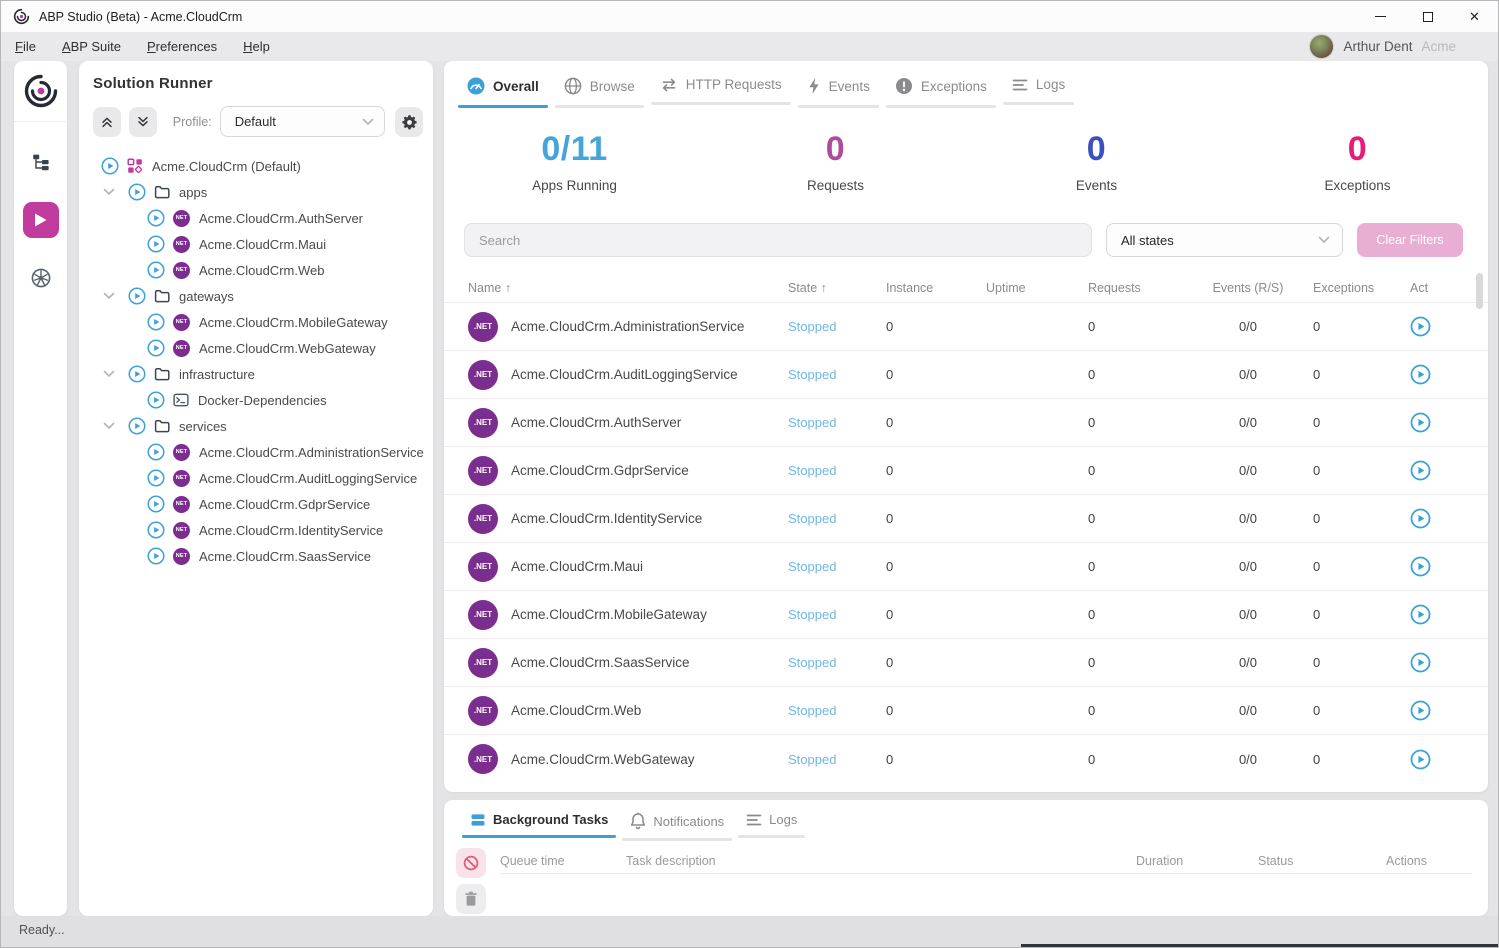  What do you see at coordinates (409, 121) in the screenshot?
I see `runner-settings-button` at bounding box center [409, 121].